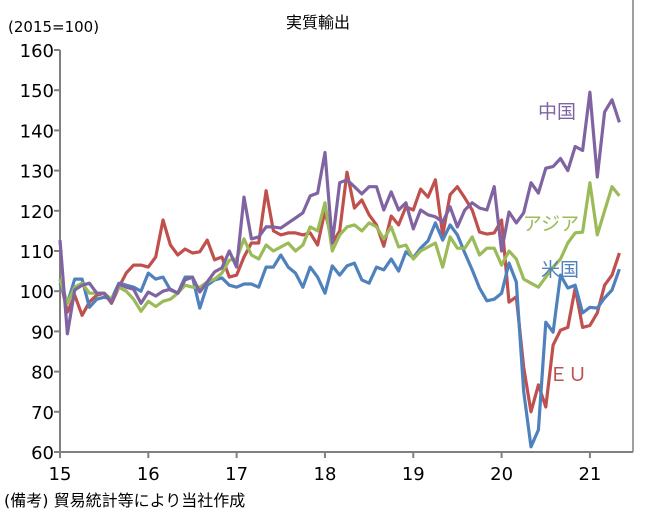 The image size is (646, 530). Describe the element at coordinates (589, 474) in the screenshot. I see `x-tick-label: 21` at that location.